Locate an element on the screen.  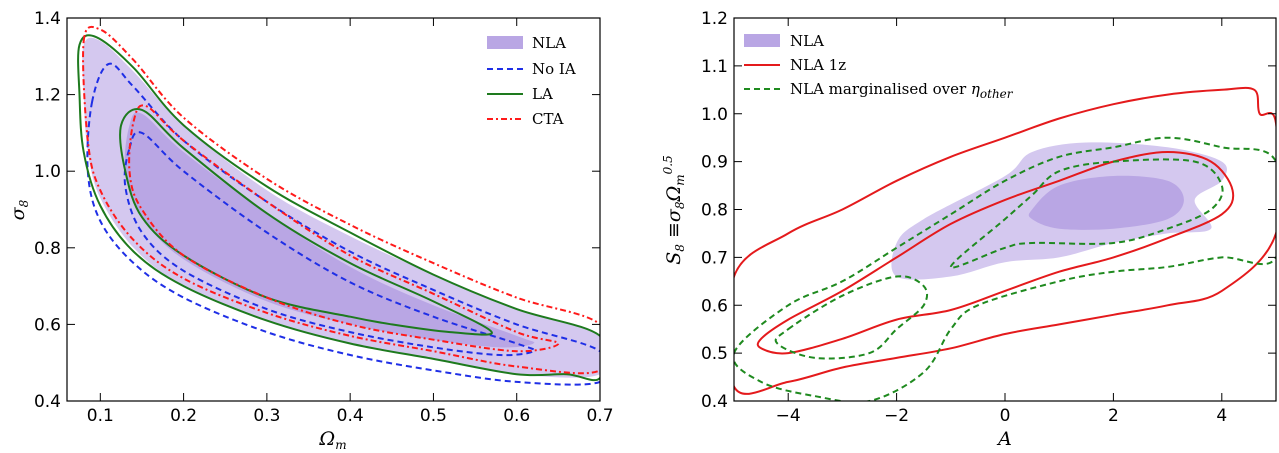
legend-label-cta: CTA is located at coordinates (548, 119).